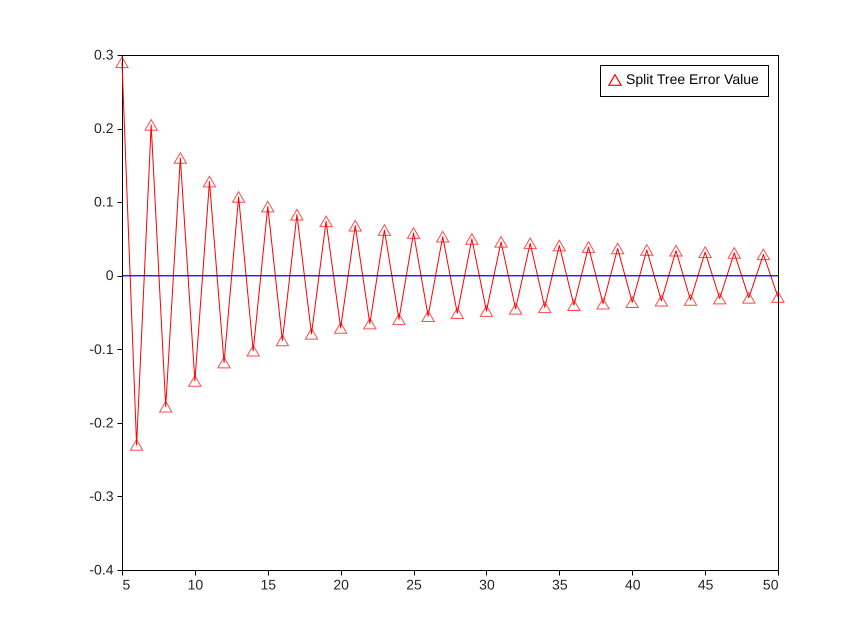 This screenshot has height=640, width=848. What do you see at coordinates (268, 584) in the screenshot?
I see `x-tick-label: 15` at bounding box center [268, 584].